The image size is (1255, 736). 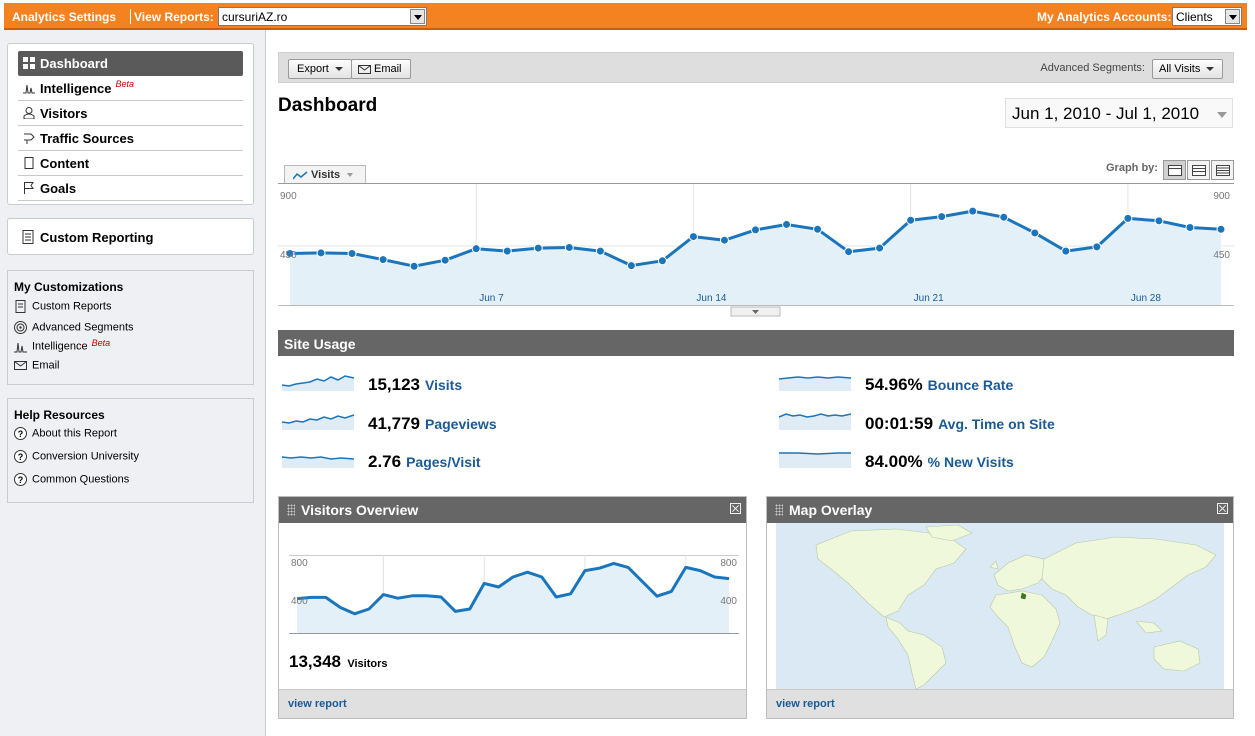 What do you see at coordinates (65, 433) in the screenshot?
I see `about-report-link: ? About this Report` at bounding box center [65, 433].